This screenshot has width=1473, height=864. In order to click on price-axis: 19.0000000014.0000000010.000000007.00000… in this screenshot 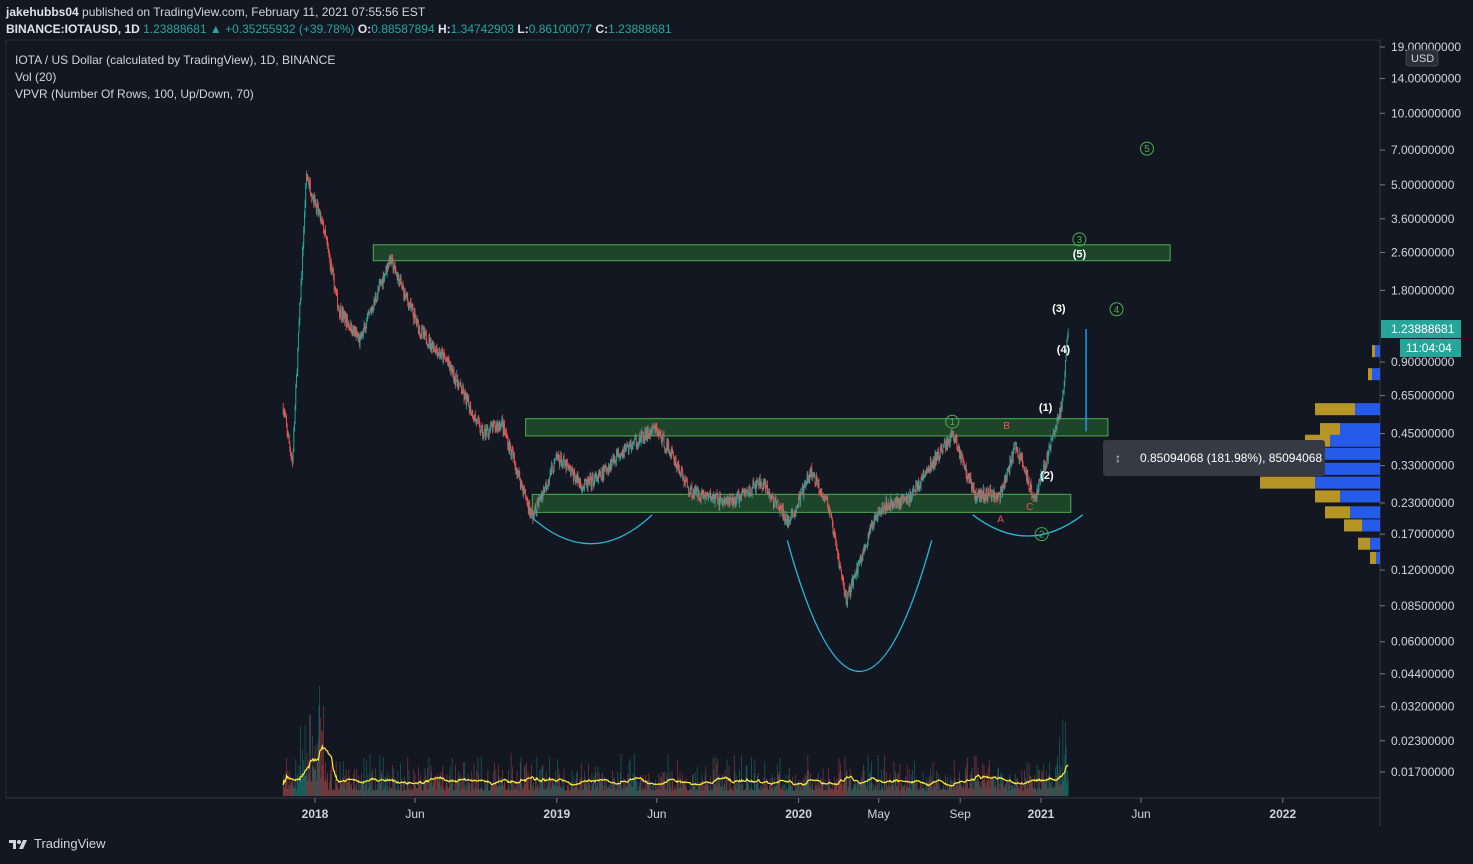, I will do `click(1420, 409)`.